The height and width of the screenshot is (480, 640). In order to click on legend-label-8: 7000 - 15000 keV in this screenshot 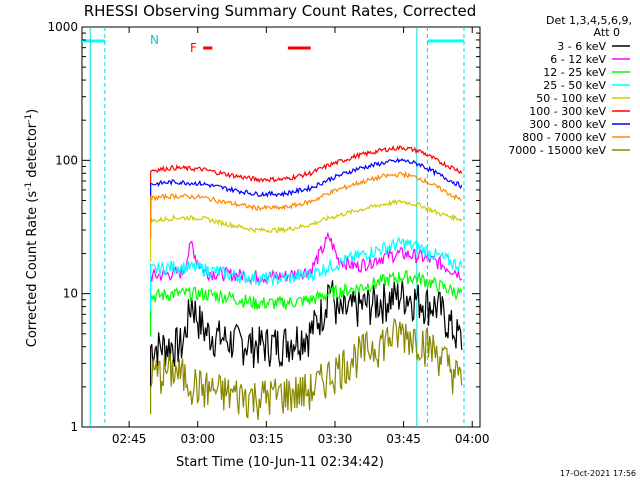, I will do `click(557, 150)`.